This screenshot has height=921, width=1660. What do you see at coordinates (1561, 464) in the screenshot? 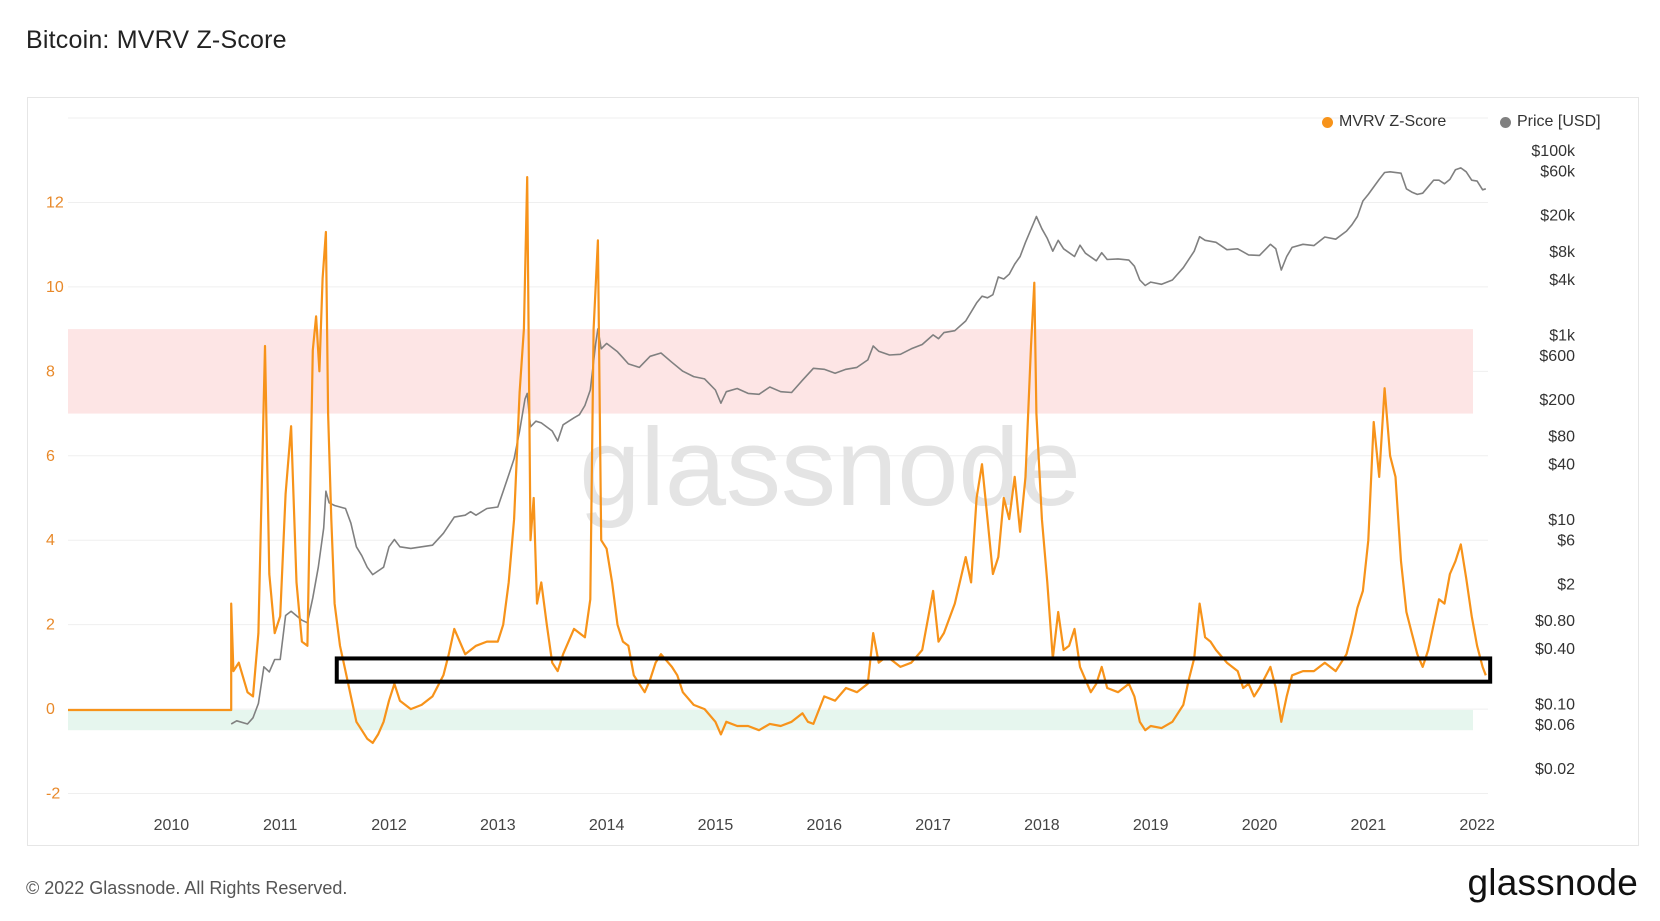
I see `y-right-tick-label: $40` at bounding box center [1561, 464].